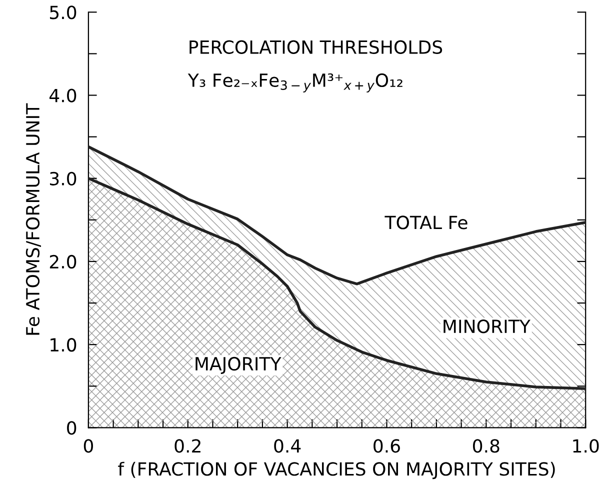 This screenshot has height=486, width=610. What do you see at coordinates (316, 47) in the screenshot?
I see `text: PERCOLATION THRESHOLDS` at bounding box center [316, 47].